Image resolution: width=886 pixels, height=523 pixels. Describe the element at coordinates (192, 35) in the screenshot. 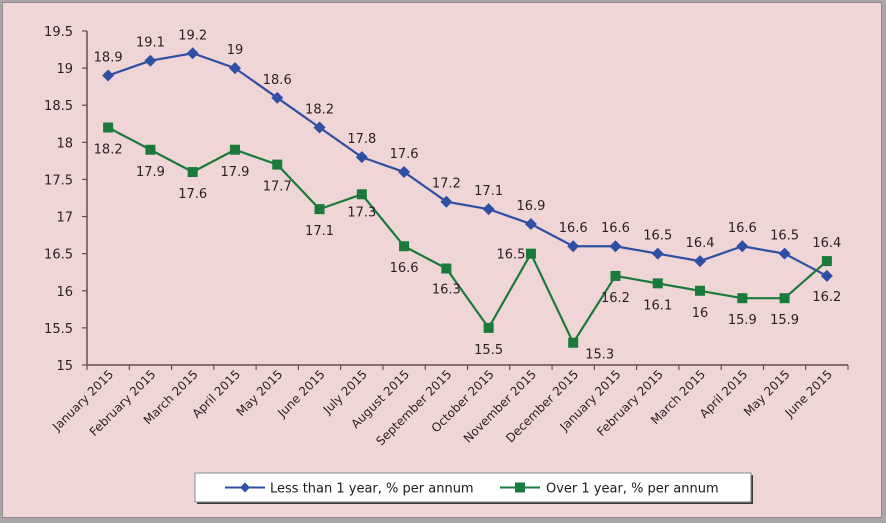

I see `data-label: 19.2` at that location.